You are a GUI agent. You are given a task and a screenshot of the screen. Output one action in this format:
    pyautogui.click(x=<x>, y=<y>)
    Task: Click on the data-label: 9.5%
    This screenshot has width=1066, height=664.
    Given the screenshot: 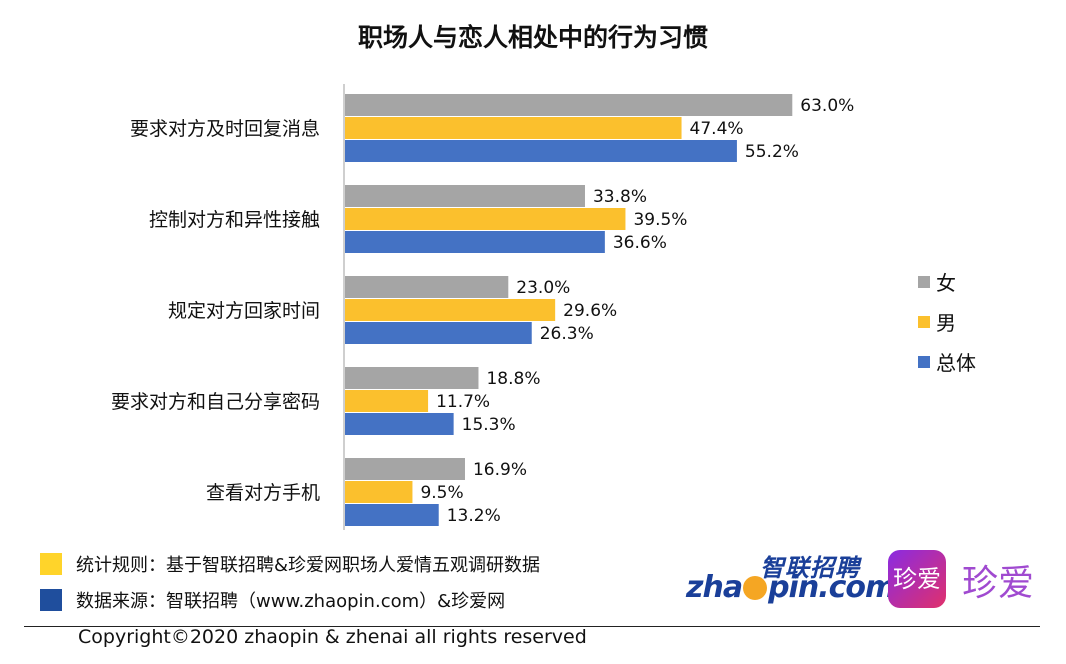 What is the action you would take?
    pyautogui.click(x=441, y=493)
    